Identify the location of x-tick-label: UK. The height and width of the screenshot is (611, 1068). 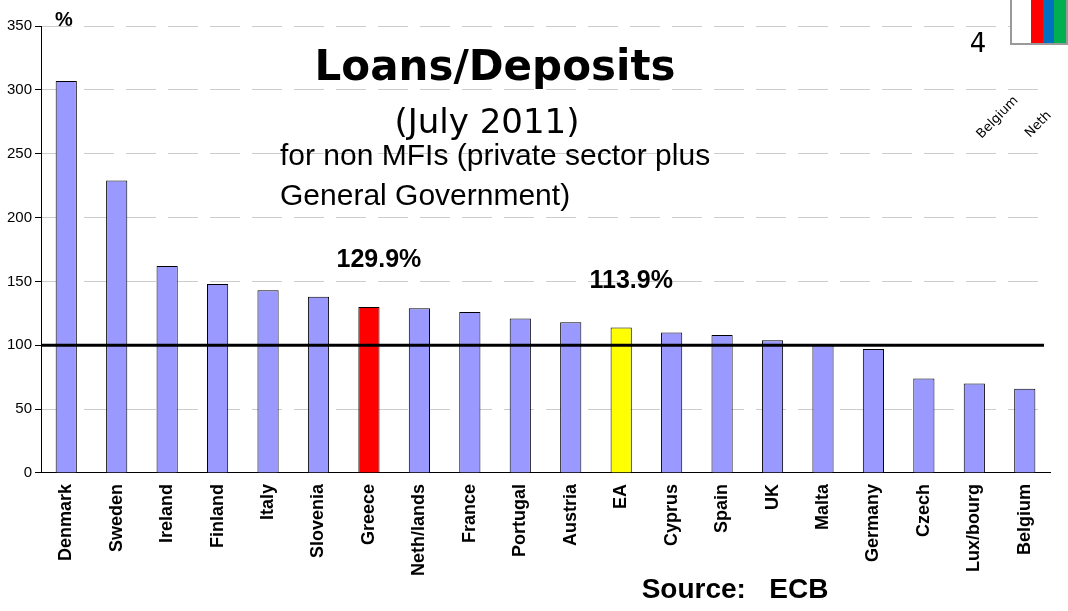
(771, 496).